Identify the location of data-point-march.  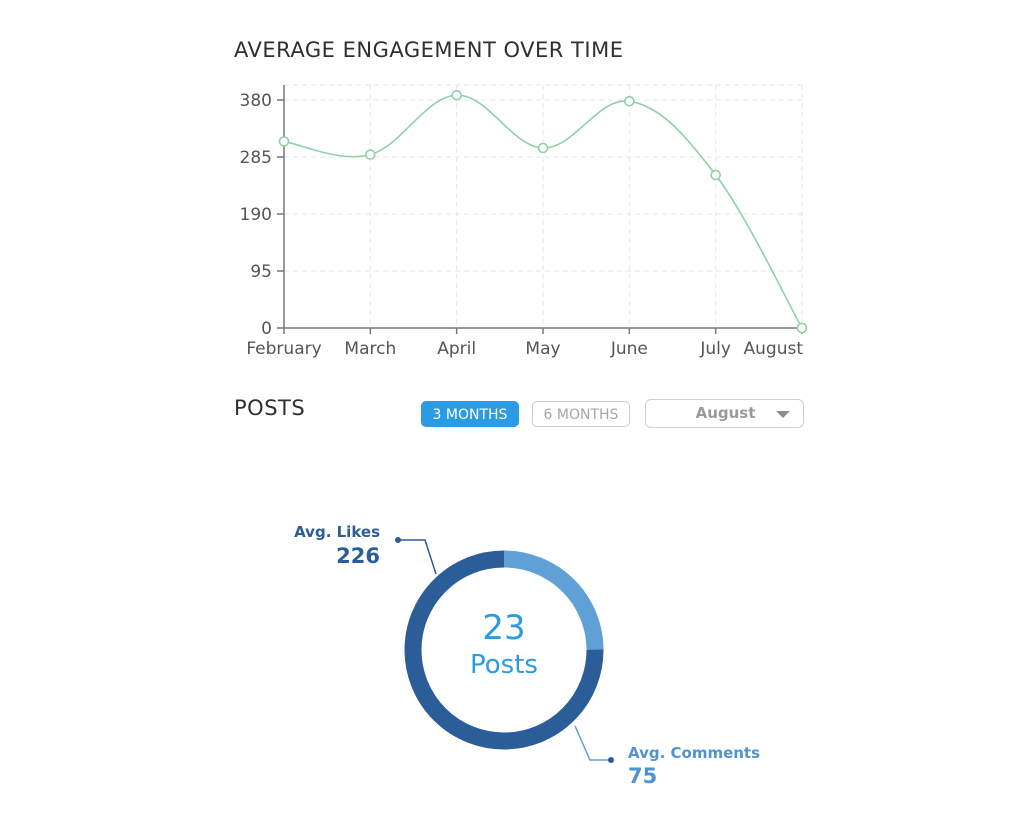
(370, 154).